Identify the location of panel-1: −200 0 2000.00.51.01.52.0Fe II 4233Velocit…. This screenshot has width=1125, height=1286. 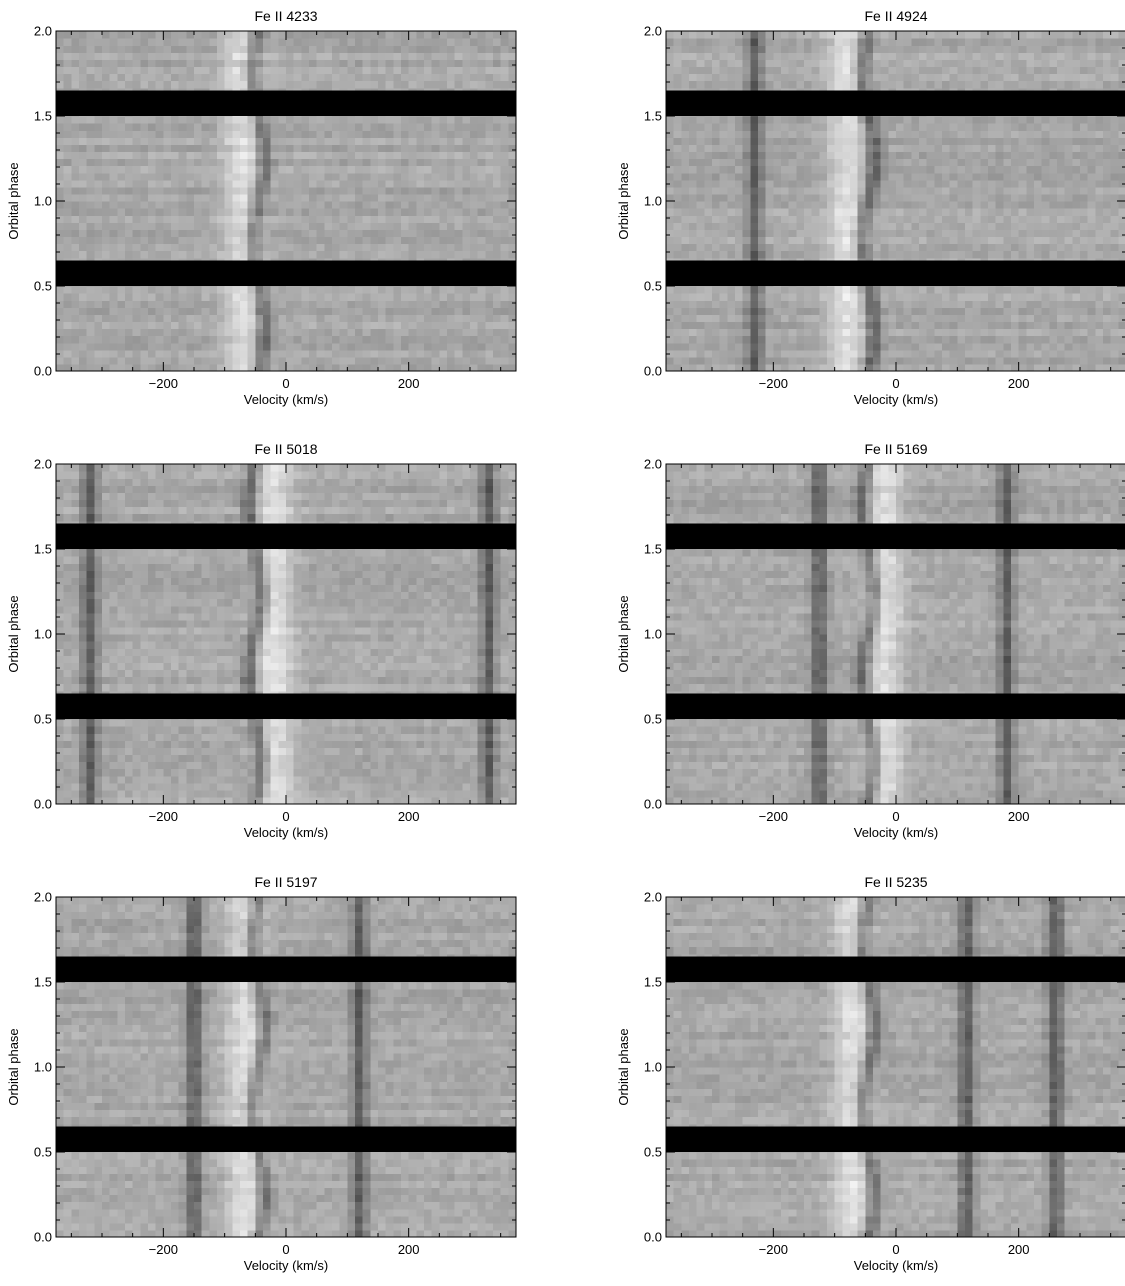
(261, 207).